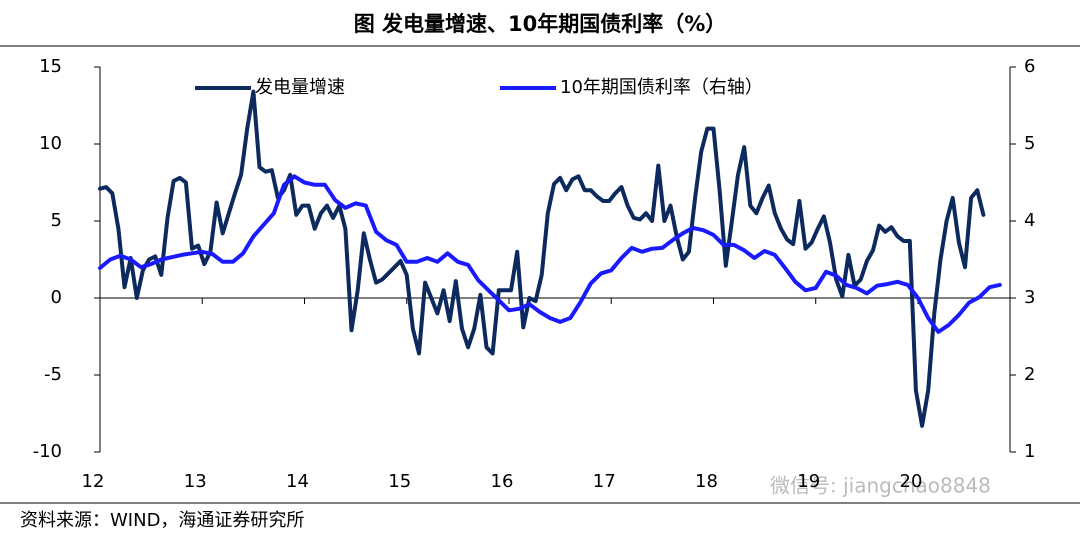 The image size is (1080, 537). I want to click on x-tick-label: 12, so click(93, 481).